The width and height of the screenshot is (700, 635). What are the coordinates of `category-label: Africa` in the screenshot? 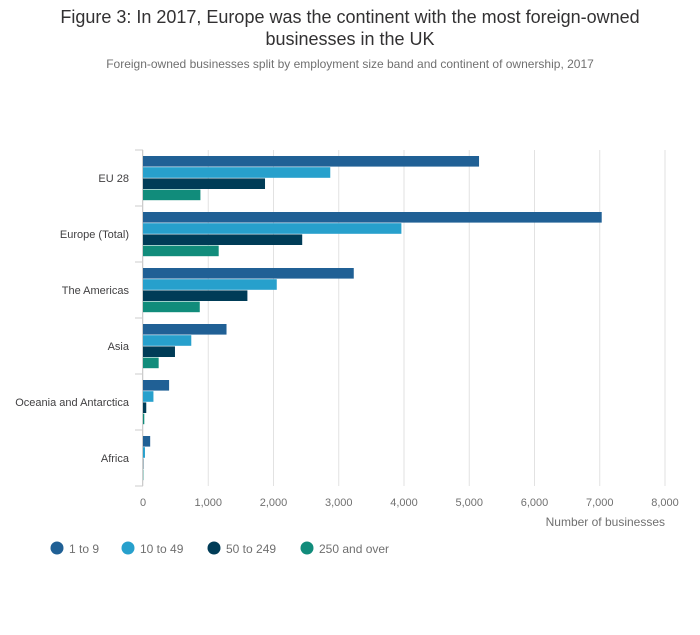 It's located at (115, 459).